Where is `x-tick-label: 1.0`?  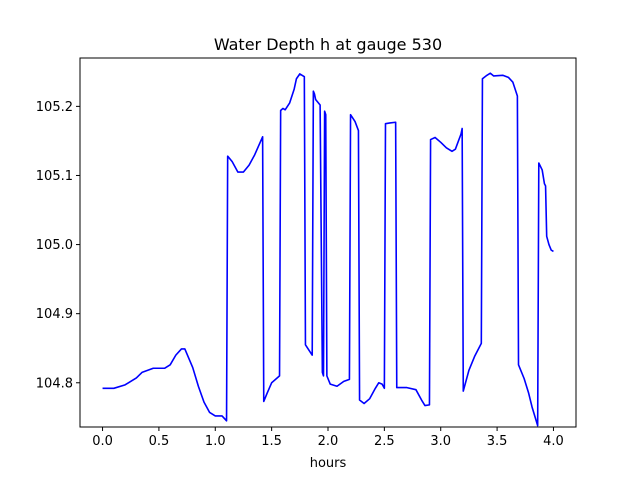
x-tick-label: 1.0 is located at coordinates (215, 441).